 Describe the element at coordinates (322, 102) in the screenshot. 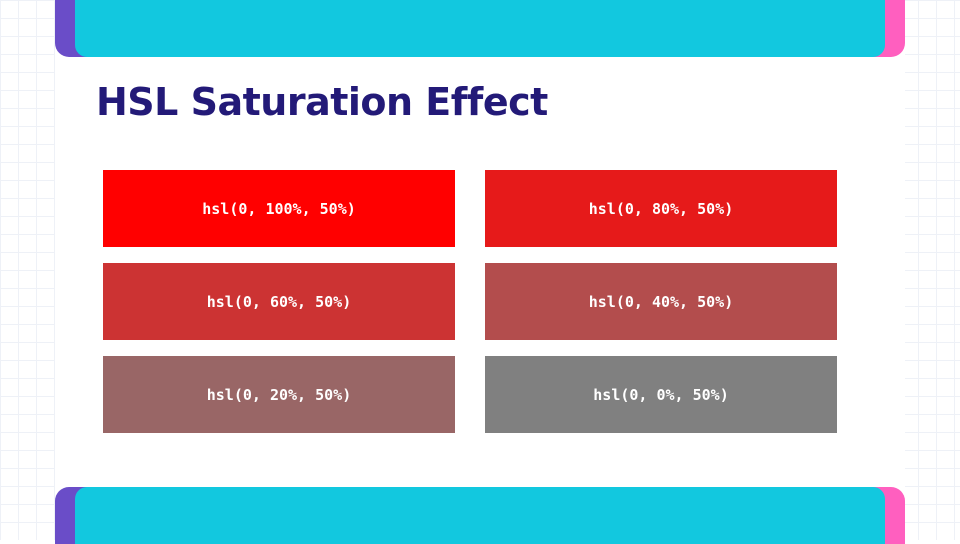

I see `slide-title: HSL Saturation Effect` at that location.